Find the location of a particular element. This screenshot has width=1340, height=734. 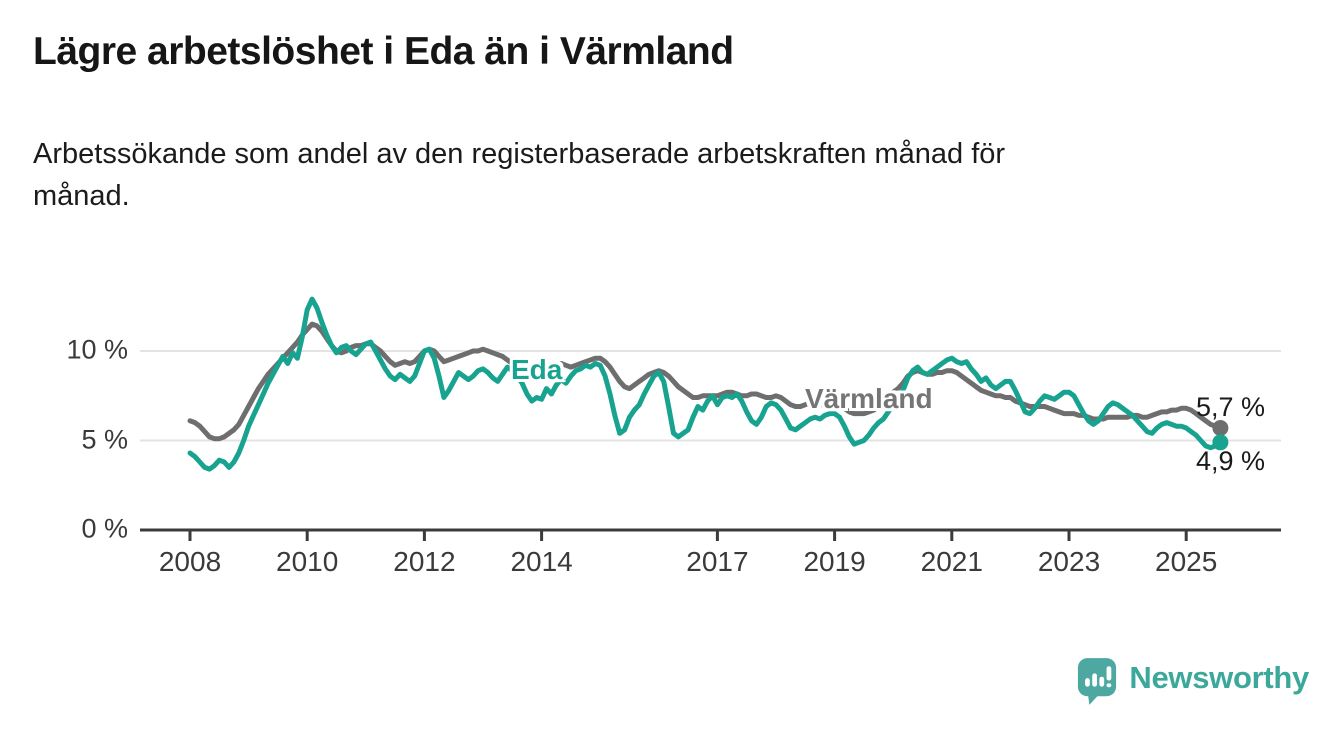

newsworthy-branding: Newsworthy is located at coordinates (1192, 681).